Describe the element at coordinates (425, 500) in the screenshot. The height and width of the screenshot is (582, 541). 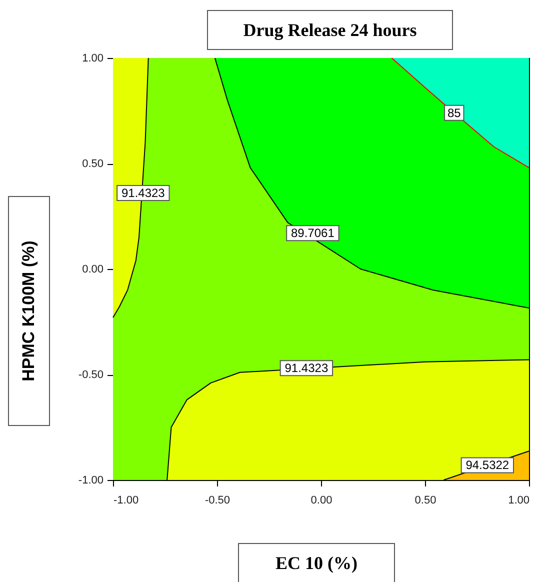
I see `x-tick-label: 0.50` at that location.